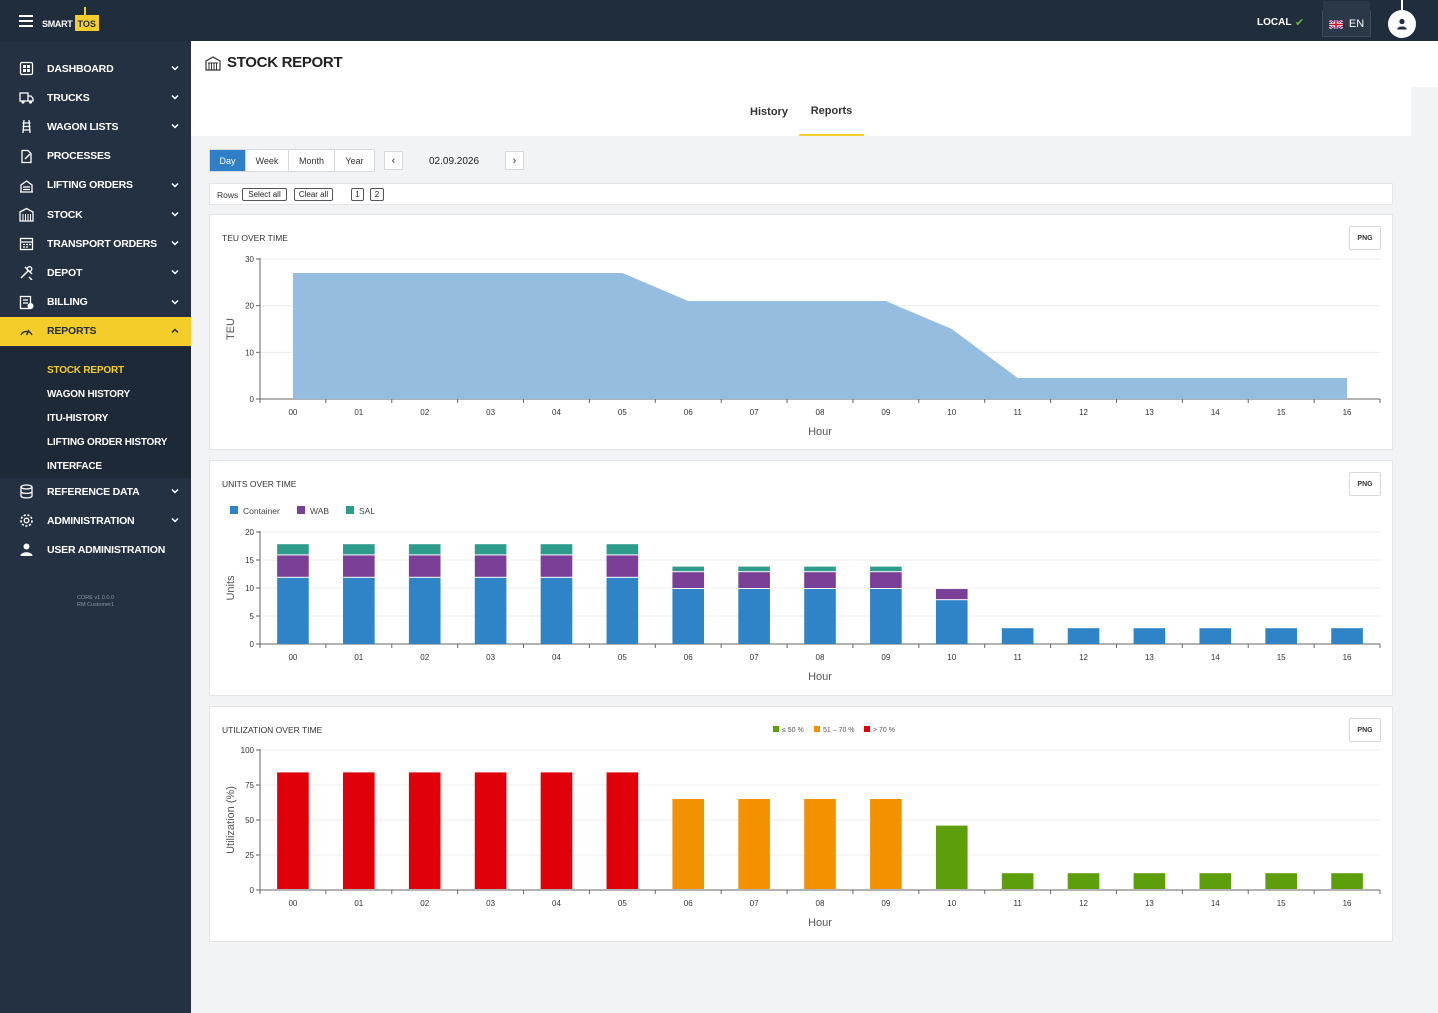 The image size is (1438, 1013). What do you see at coordinates (95, 68) in the screenshot?
I see `sidebar-item-dashboard: DASHBOARD` at bounding box center [95, 68].